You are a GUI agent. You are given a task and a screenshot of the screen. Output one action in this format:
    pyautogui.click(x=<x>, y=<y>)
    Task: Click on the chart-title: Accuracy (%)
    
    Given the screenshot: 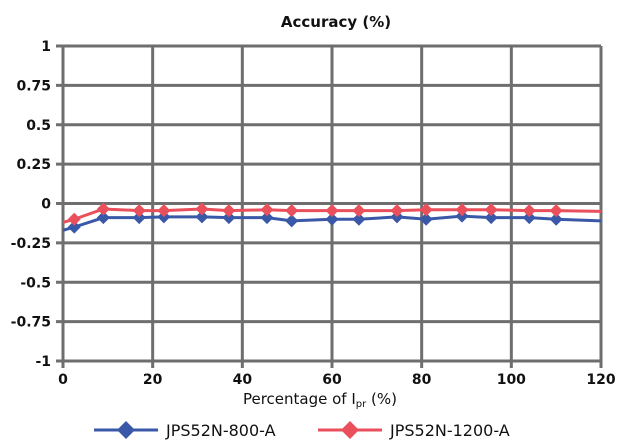 What is the action you would take?
    pyautogui.click(x=336, y=22)
    